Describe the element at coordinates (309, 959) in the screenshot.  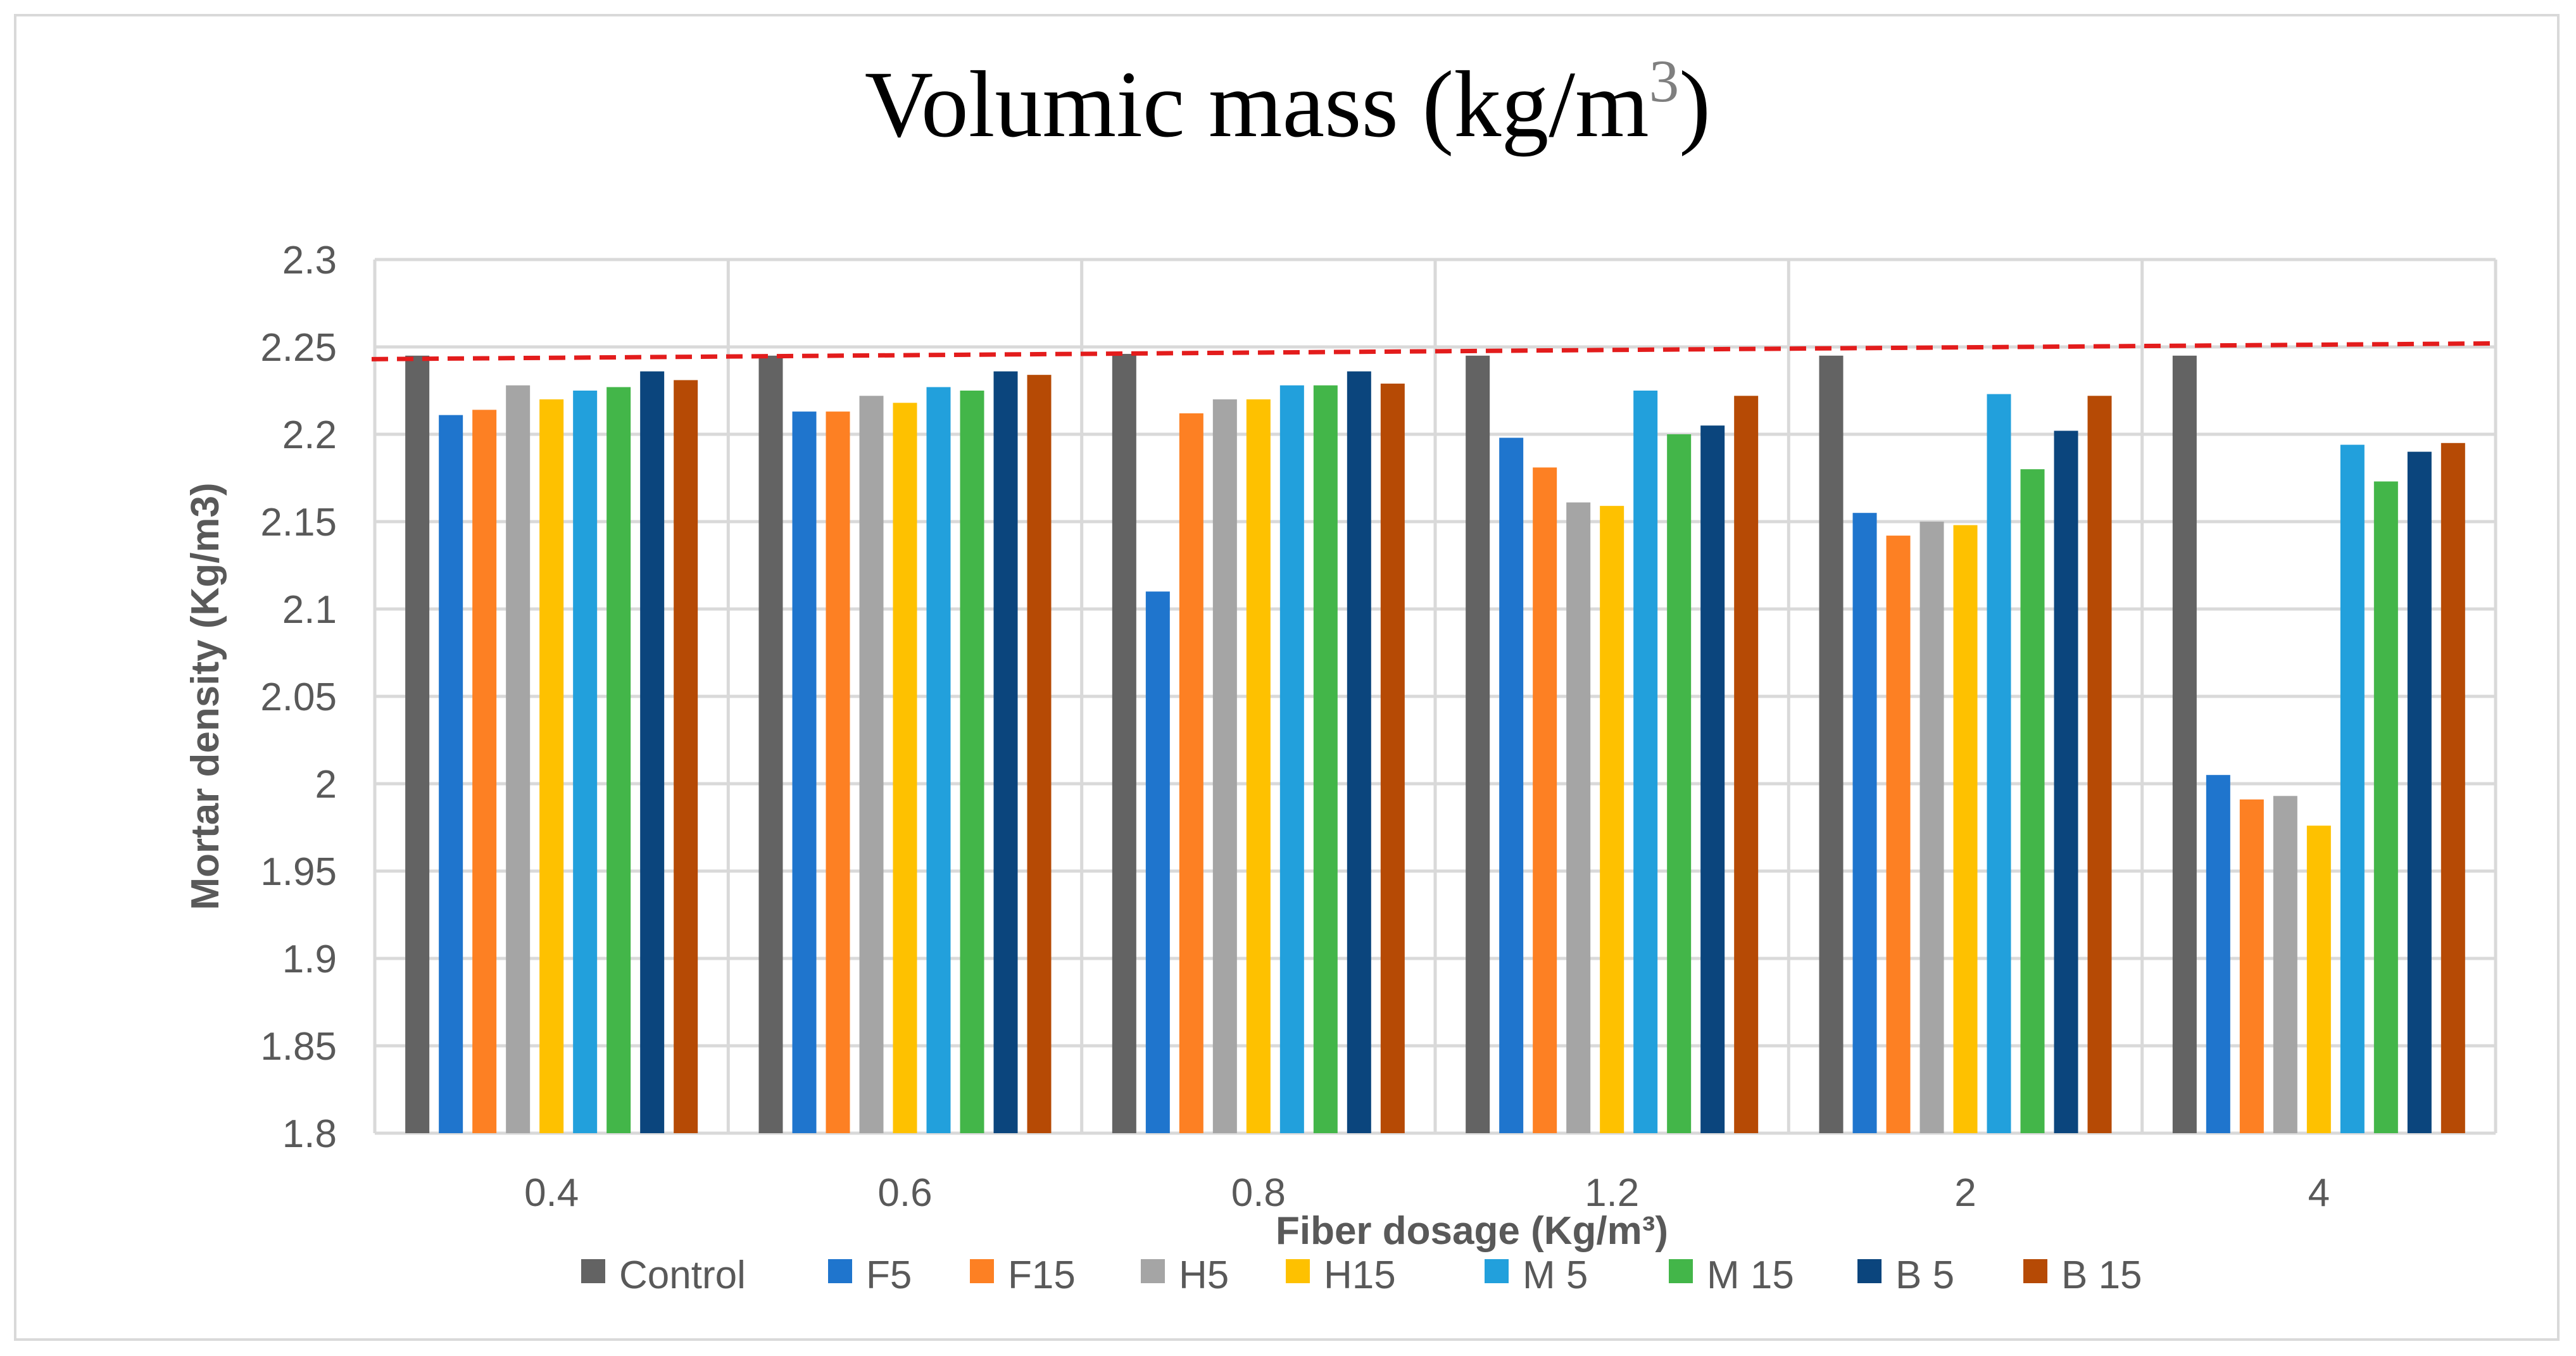
I see `y-tick-label: 1.9` at that location.